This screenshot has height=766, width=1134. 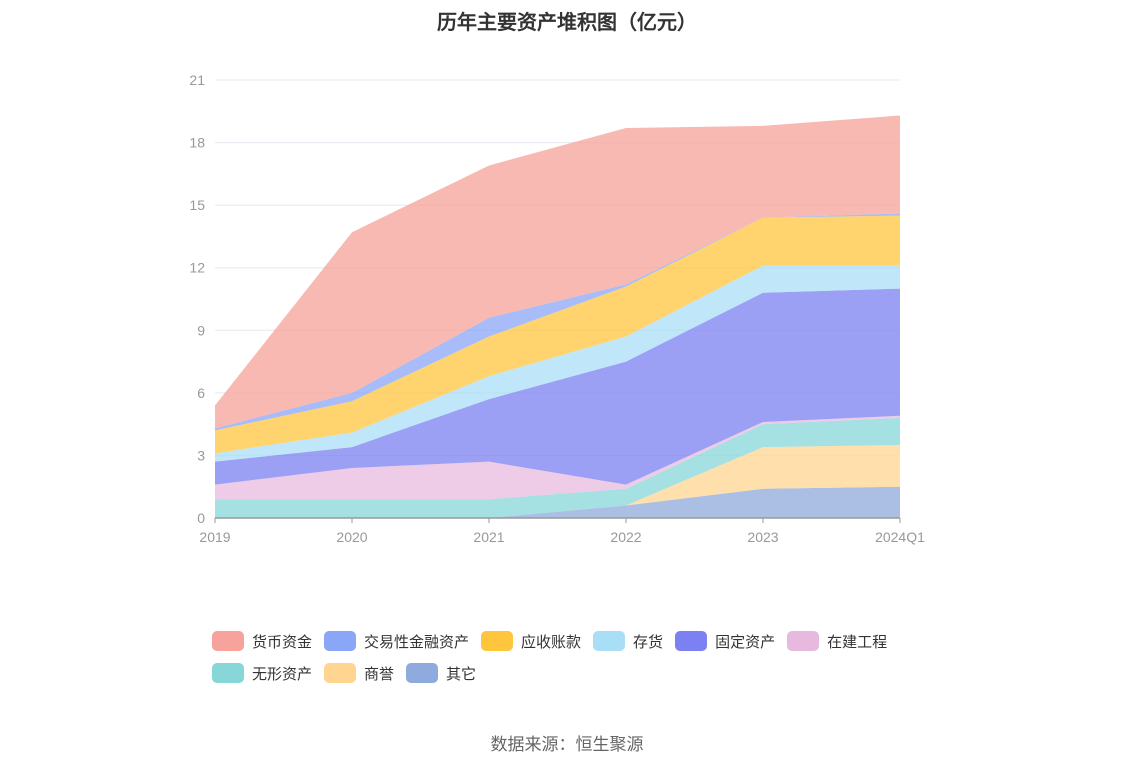 What do you see at coordinates (197, 268) in the screenshot?
I see `y-tick-label: 12` at bounding box center [197, 268].